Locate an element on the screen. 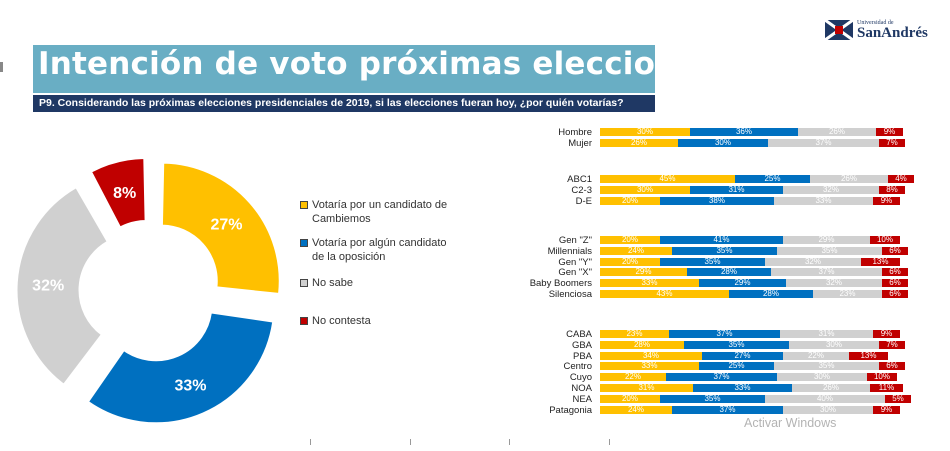  bar-value-label: 32% is located at coordinates (812, 261).